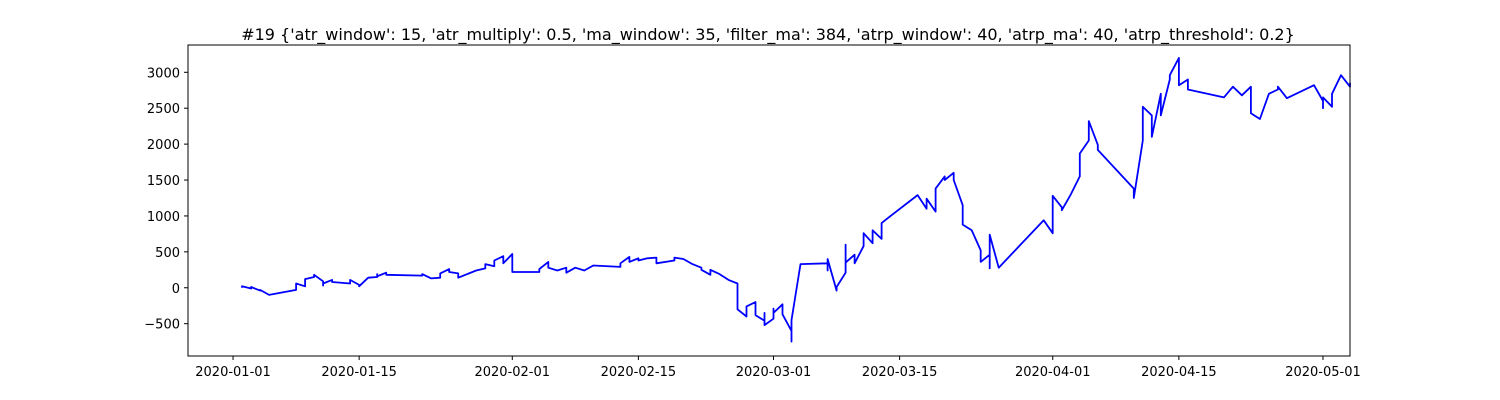 Image resolution: width=1500 pixels, height=400 pixels. I want to click on y-tick-label: 2000, so click(163, 145).